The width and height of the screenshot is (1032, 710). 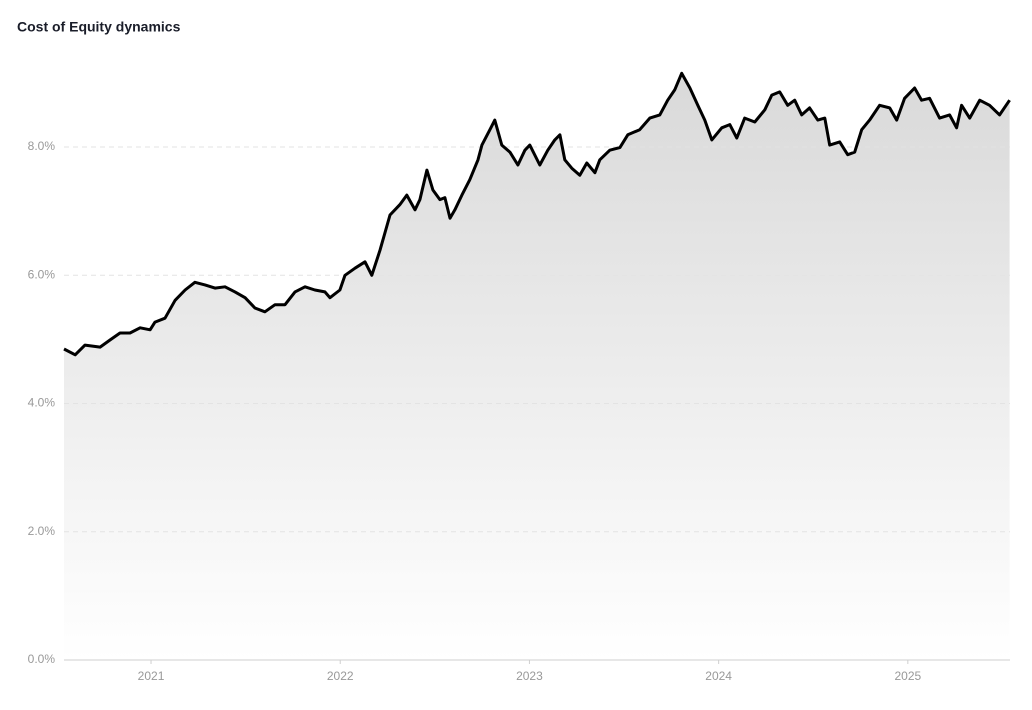 I want to click on x-tick-label: 2024, so click(x=718, y=676).